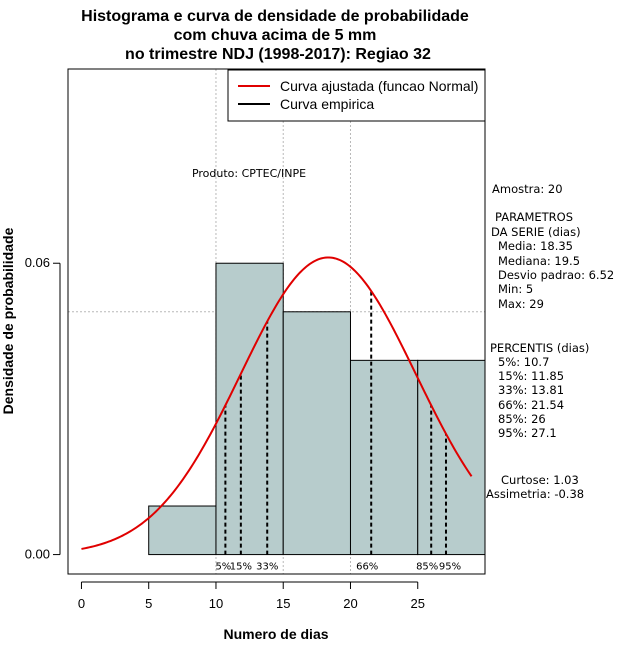 Image resolution: width=640 pixels, height=660 pixels. I want to click on percentile-lines, so click(335, 422).